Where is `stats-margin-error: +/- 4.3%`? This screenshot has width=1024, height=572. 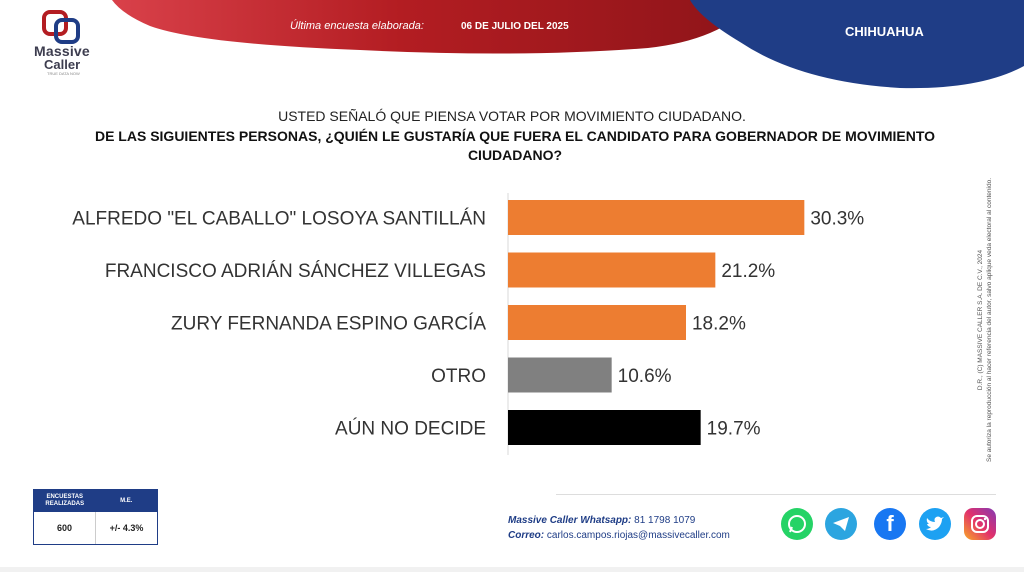
stats-margin-error: +/- 4.3% is located at coordinates (126, 528).